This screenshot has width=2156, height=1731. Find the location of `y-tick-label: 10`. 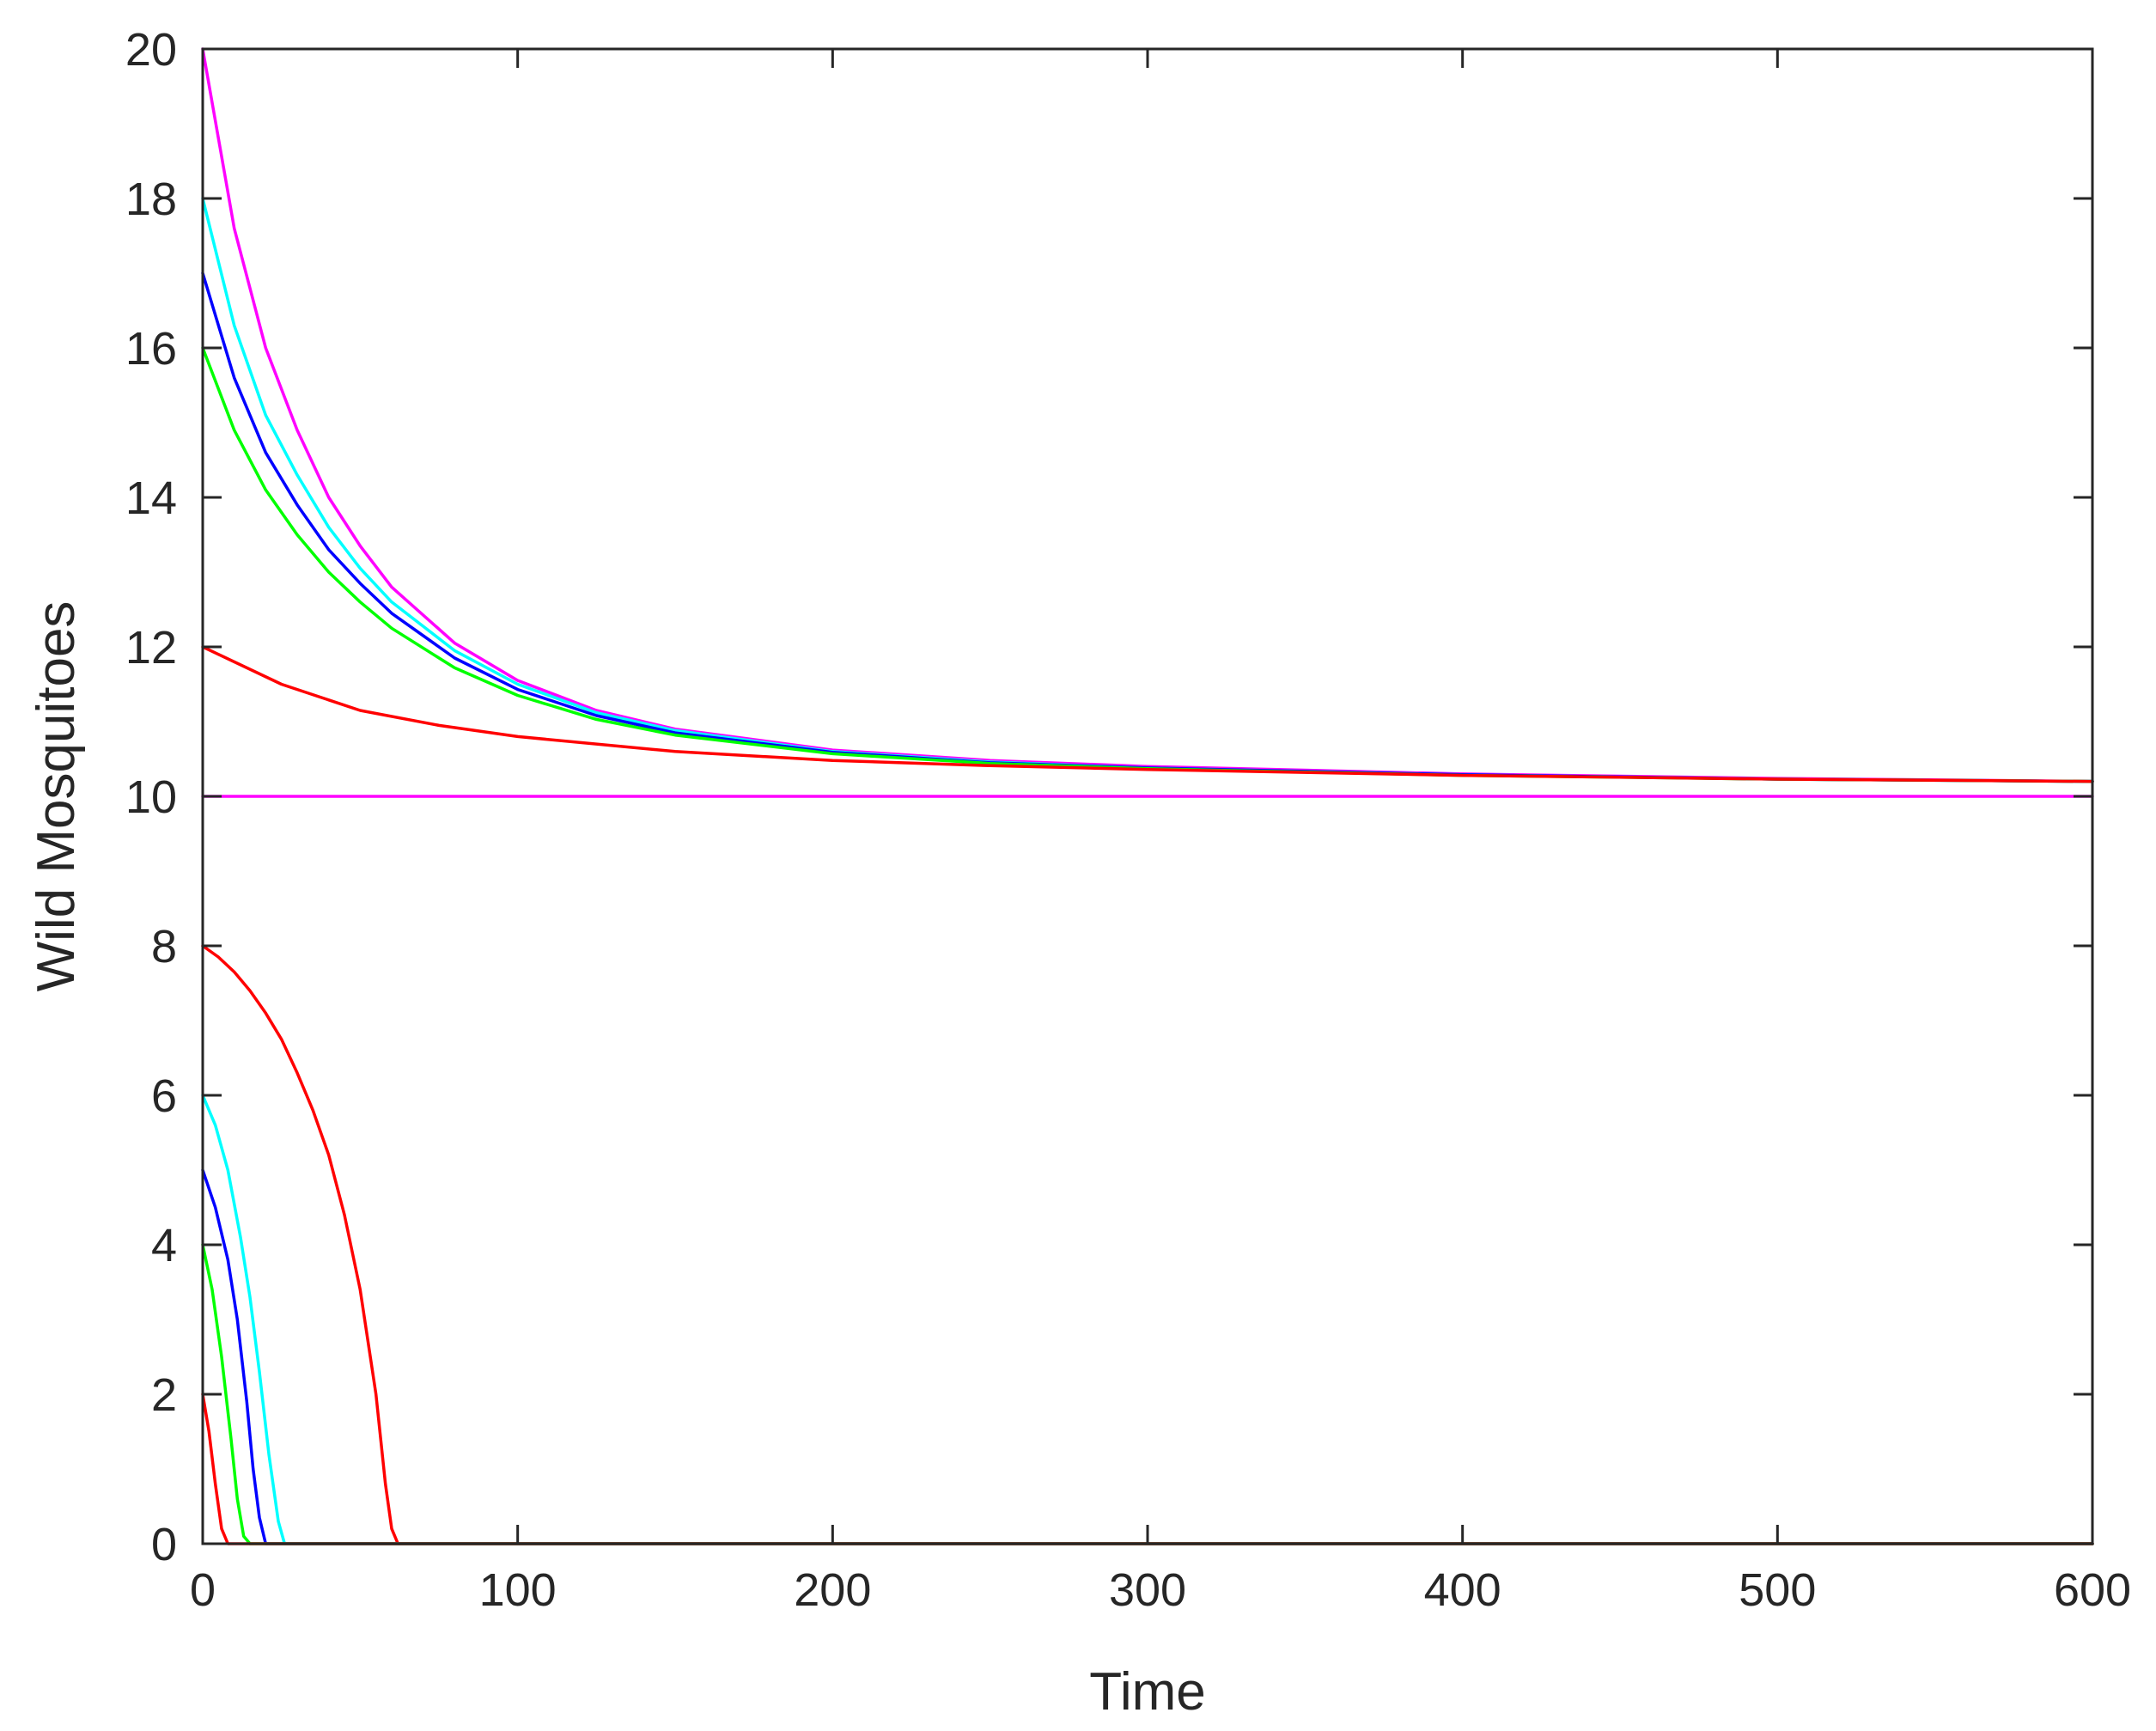

y-tick-label: 10 is located at coordinates (151, 797).